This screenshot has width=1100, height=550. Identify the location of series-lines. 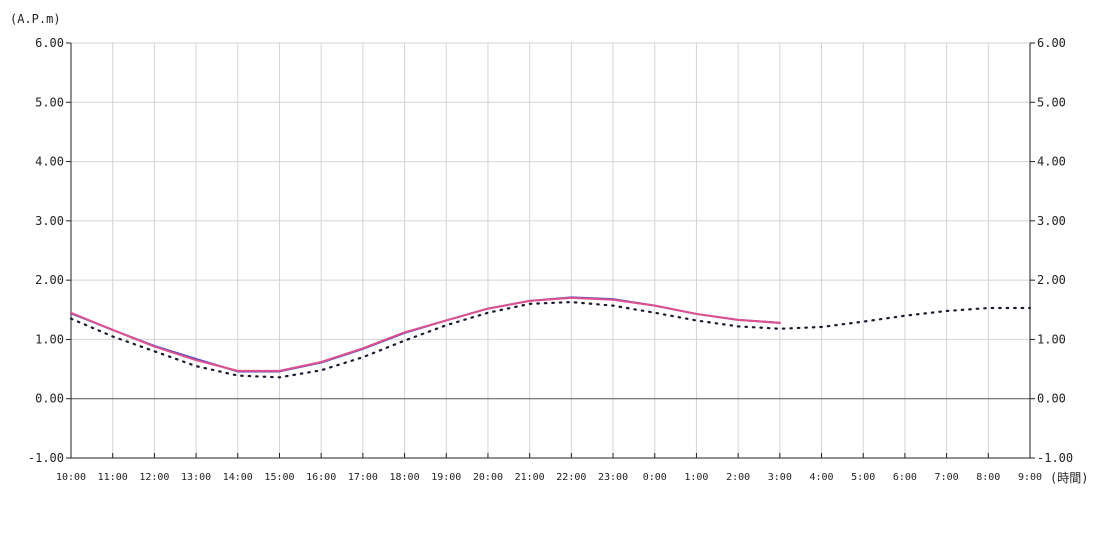
(550, 337).